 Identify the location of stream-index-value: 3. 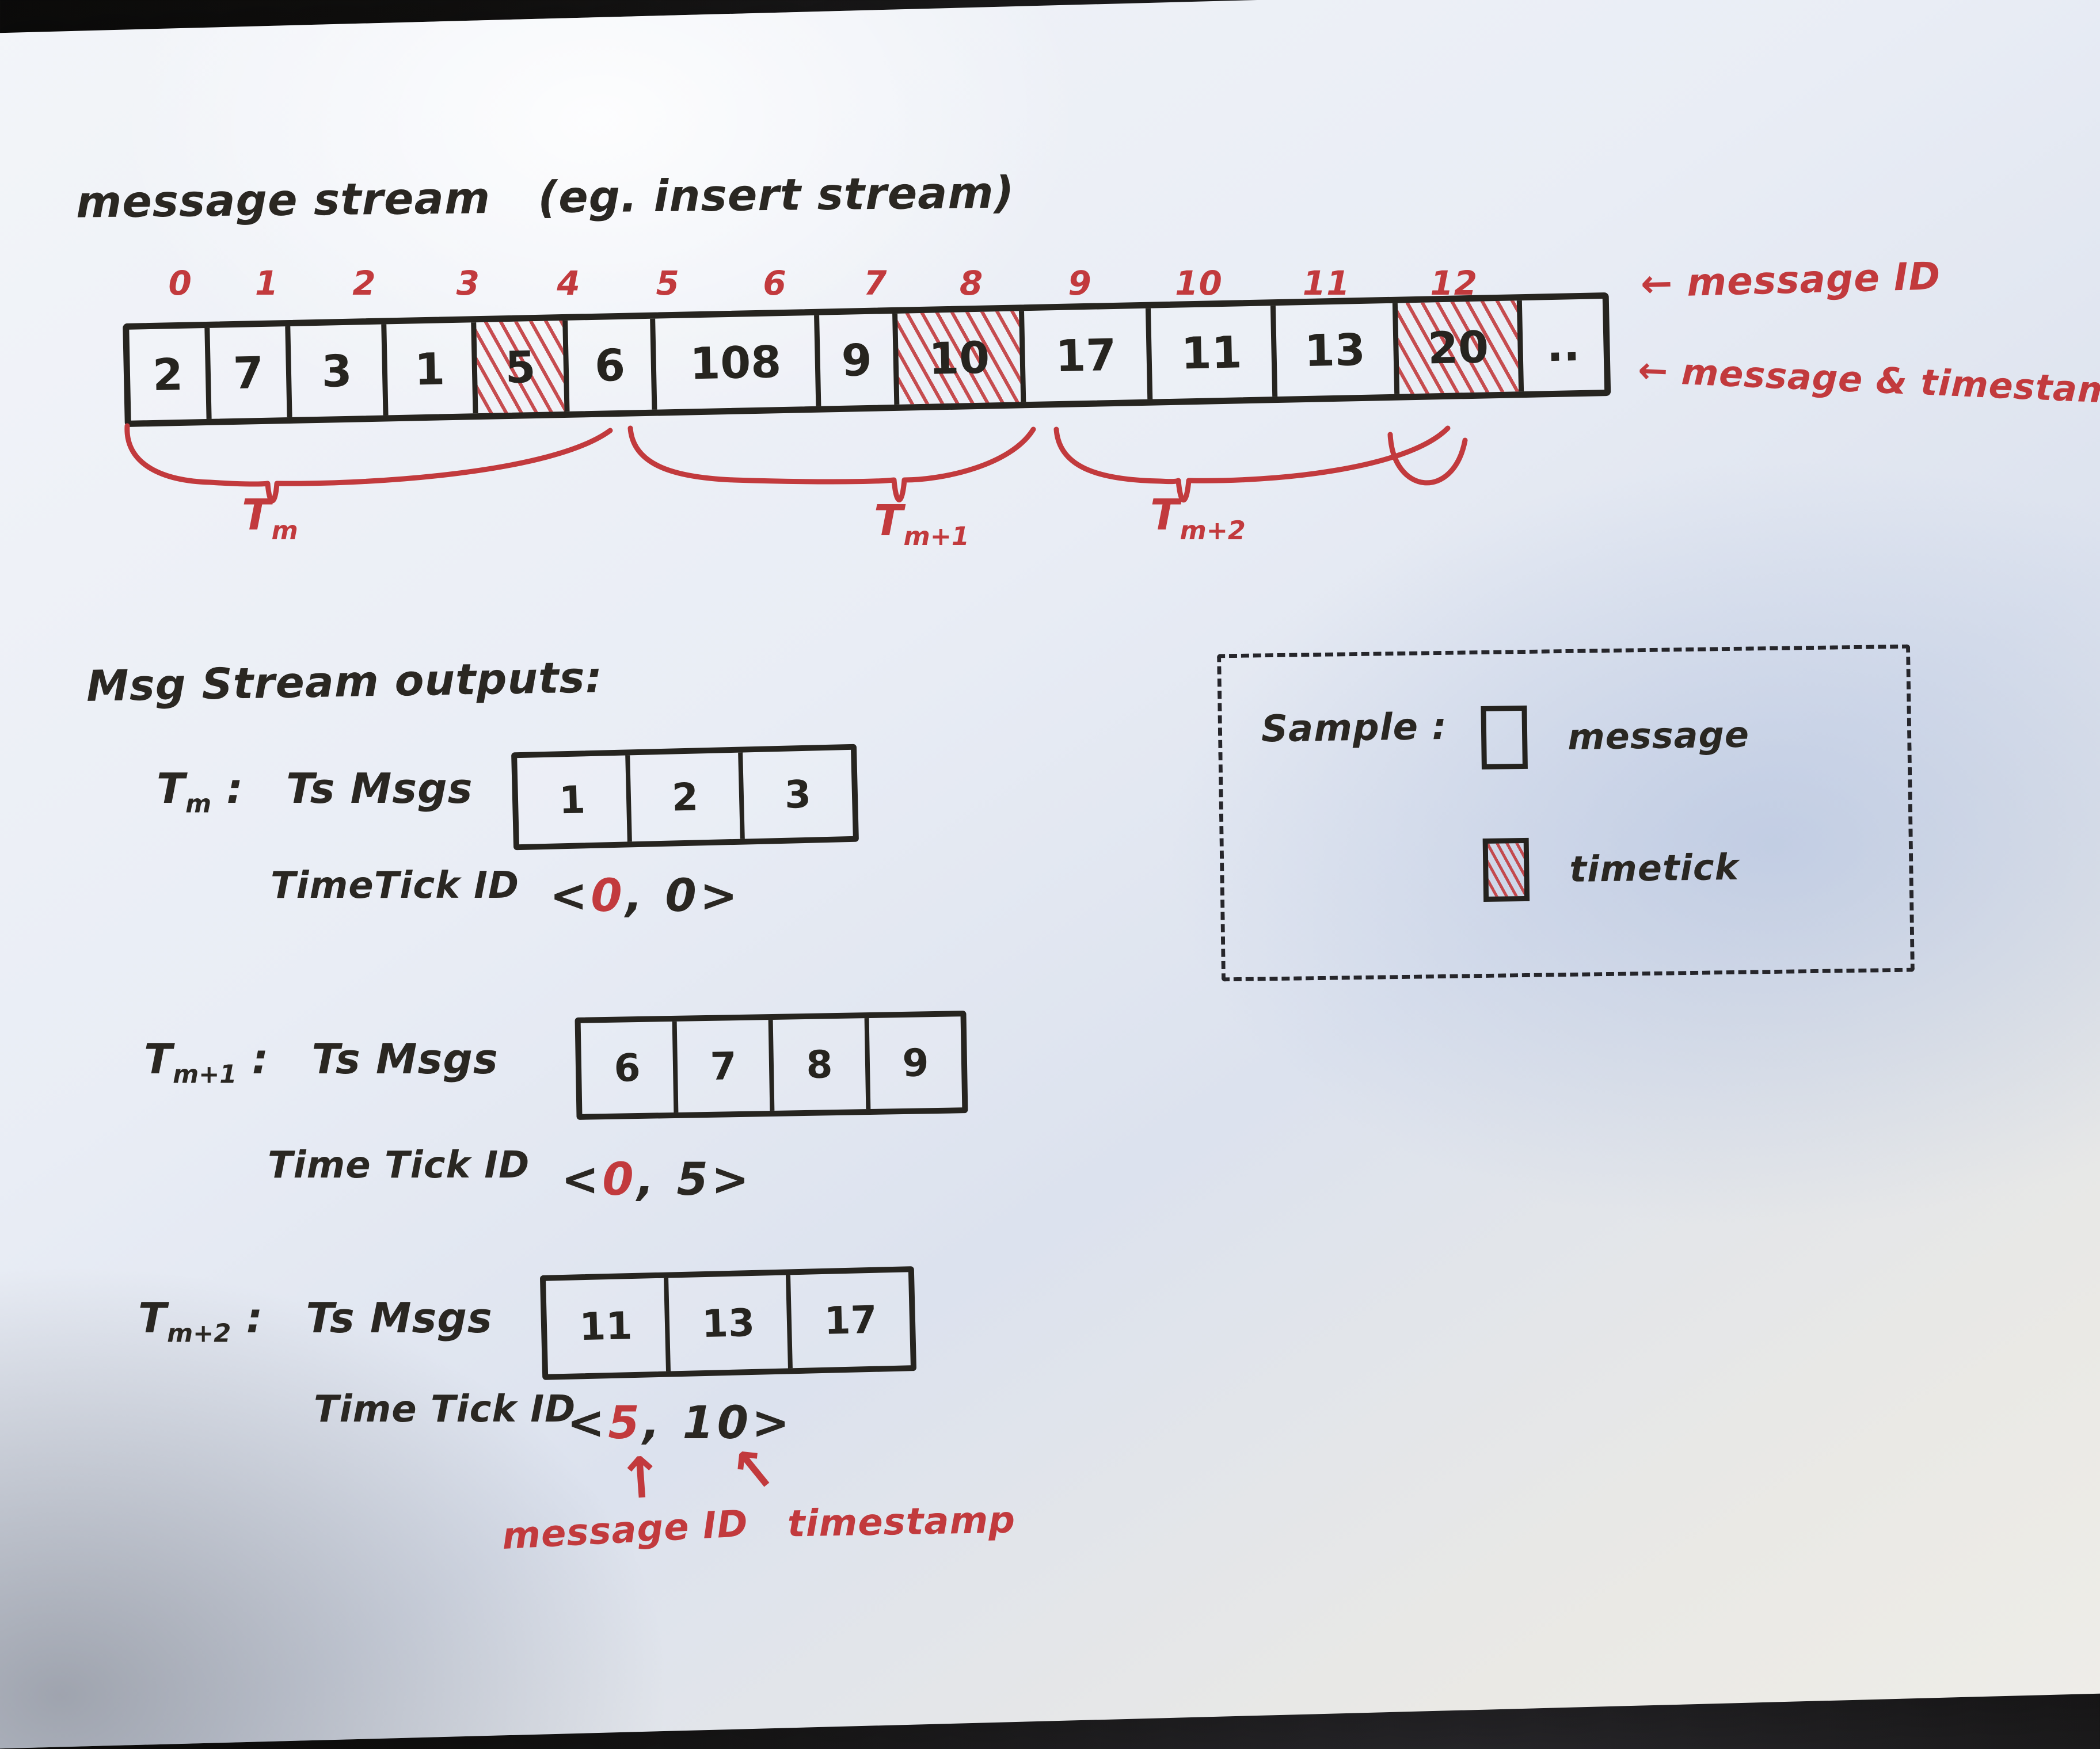
(468, 283).